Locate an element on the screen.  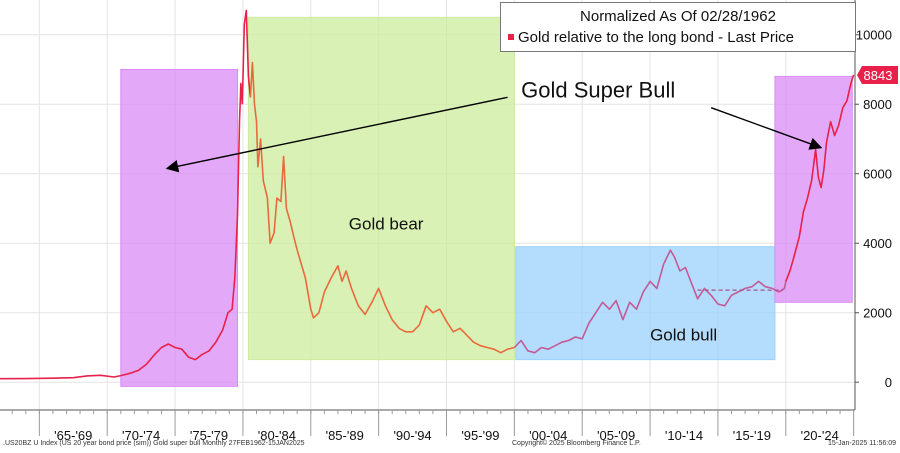
x-tick-label: '85-'89 is located at coordinates (345, 435).